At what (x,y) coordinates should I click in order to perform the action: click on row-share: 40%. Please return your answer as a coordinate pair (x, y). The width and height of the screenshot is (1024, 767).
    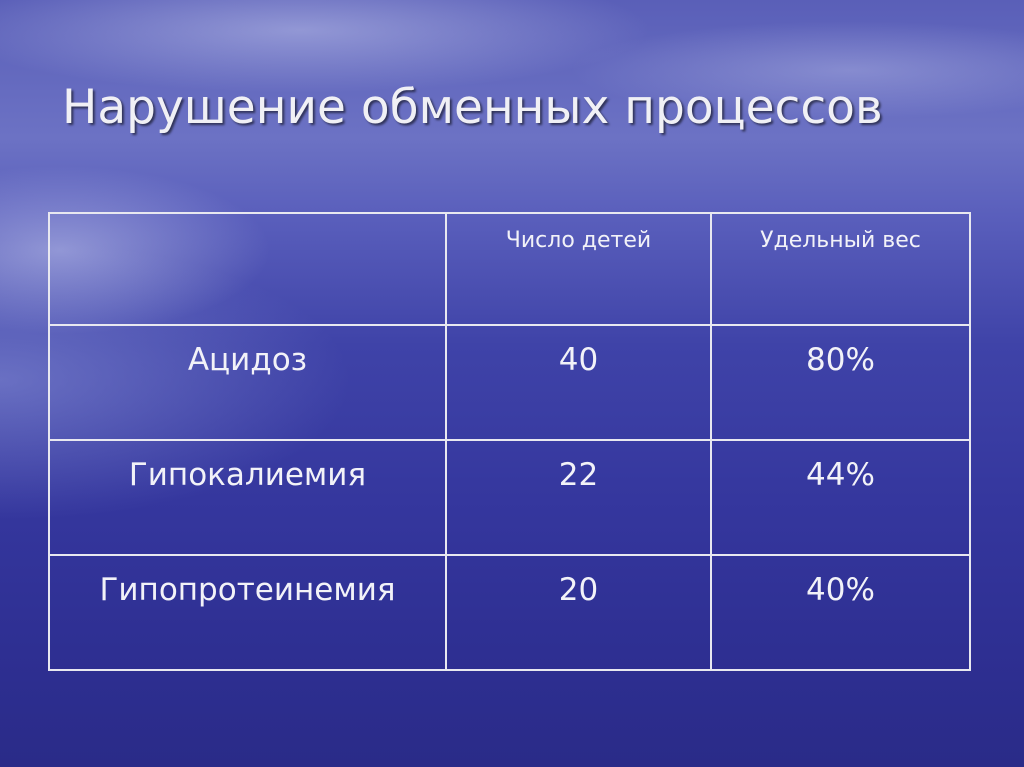
    Looking at the image, I should click on (840, 612).